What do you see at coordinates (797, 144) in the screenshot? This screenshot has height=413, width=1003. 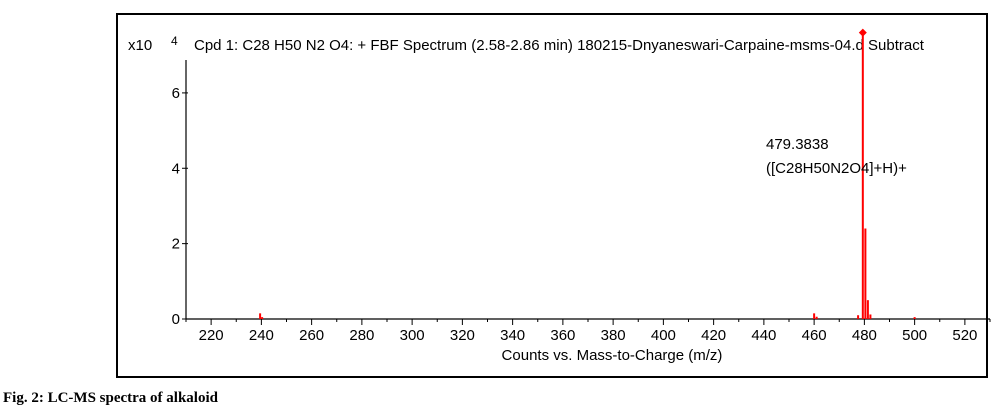 I see `peak-mass-label: 479.3838` at bounding box center [797, 144].